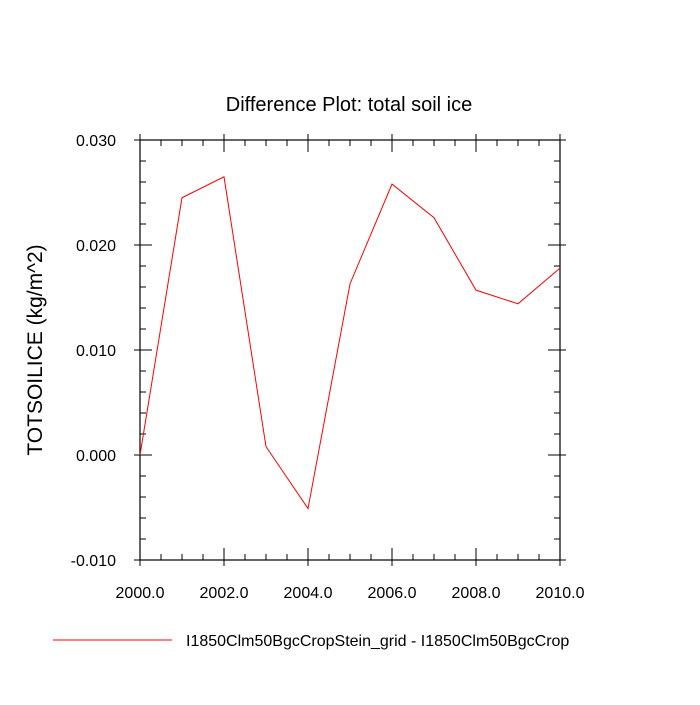 The image size is (700, 705). What do you see at coordinates (308, 593) in the screenshot?
I see `x-tick-label: 2004.0` at bounding box center [308, 593].